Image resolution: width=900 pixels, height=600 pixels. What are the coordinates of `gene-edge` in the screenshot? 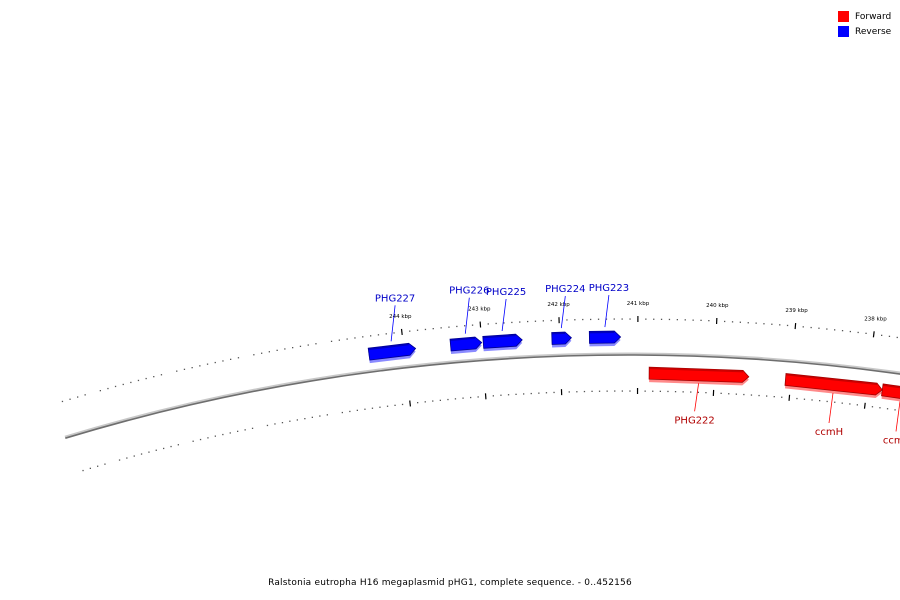 It's located at (831, 379).